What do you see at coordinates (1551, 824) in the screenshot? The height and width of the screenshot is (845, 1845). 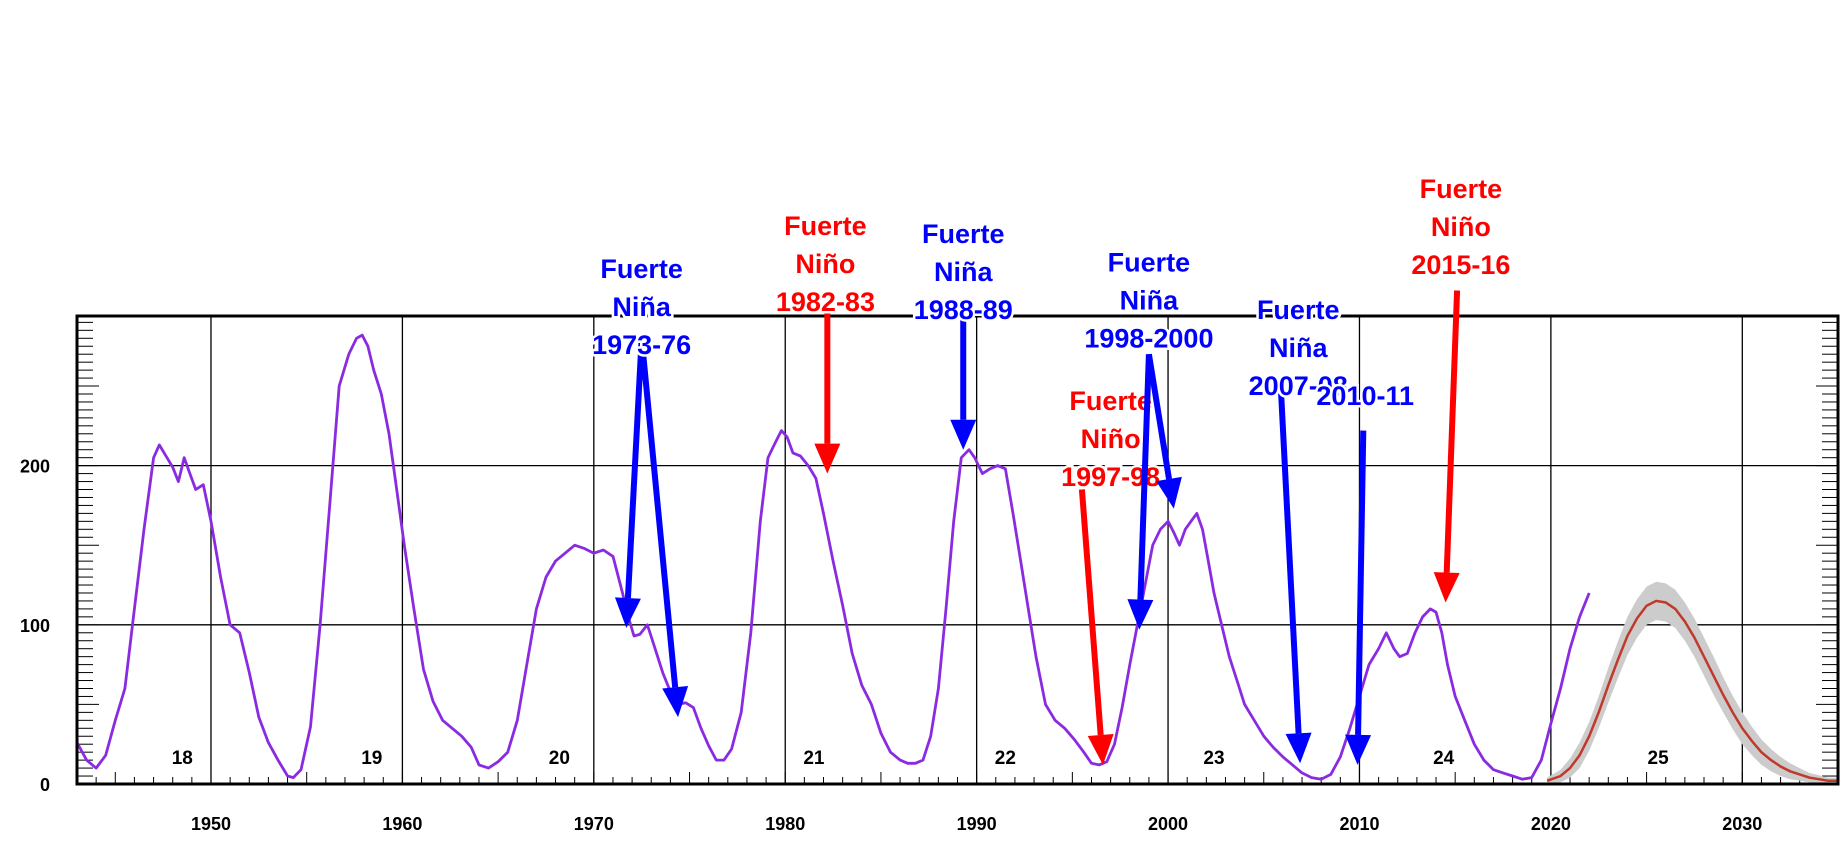 I see `x-tick-label: 2020` at bounding box center [1551, 824].